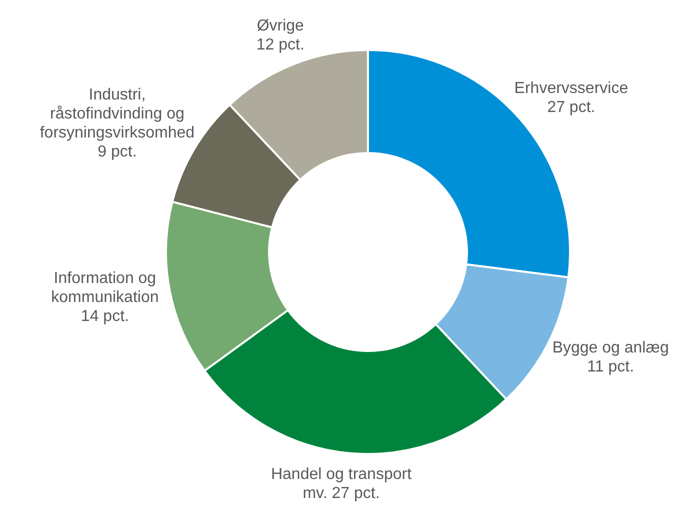 The image size is (697, 506). What do you see at coordinates (610, 348) in the screenshot?
I see `slice-label: Bygge og anlæg` at bounding box center [610, 348].